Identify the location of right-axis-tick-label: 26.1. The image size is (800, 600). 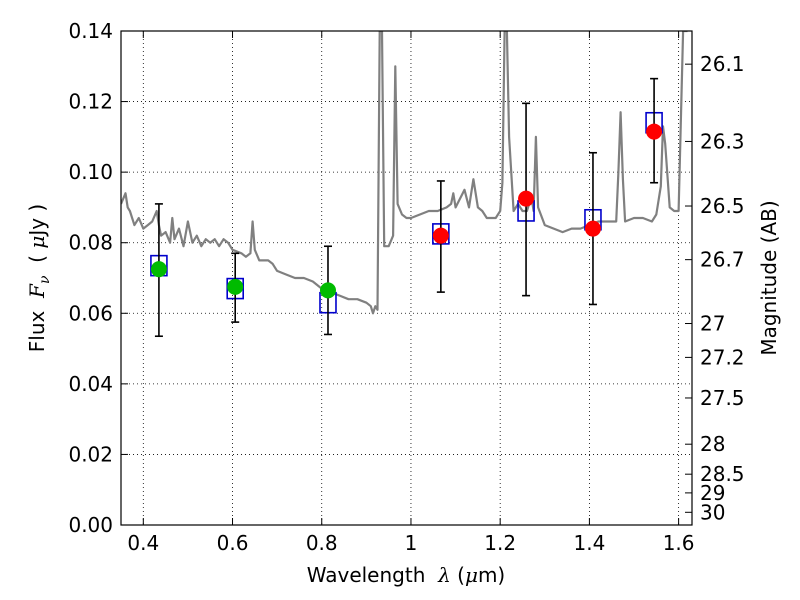
(722, 64).